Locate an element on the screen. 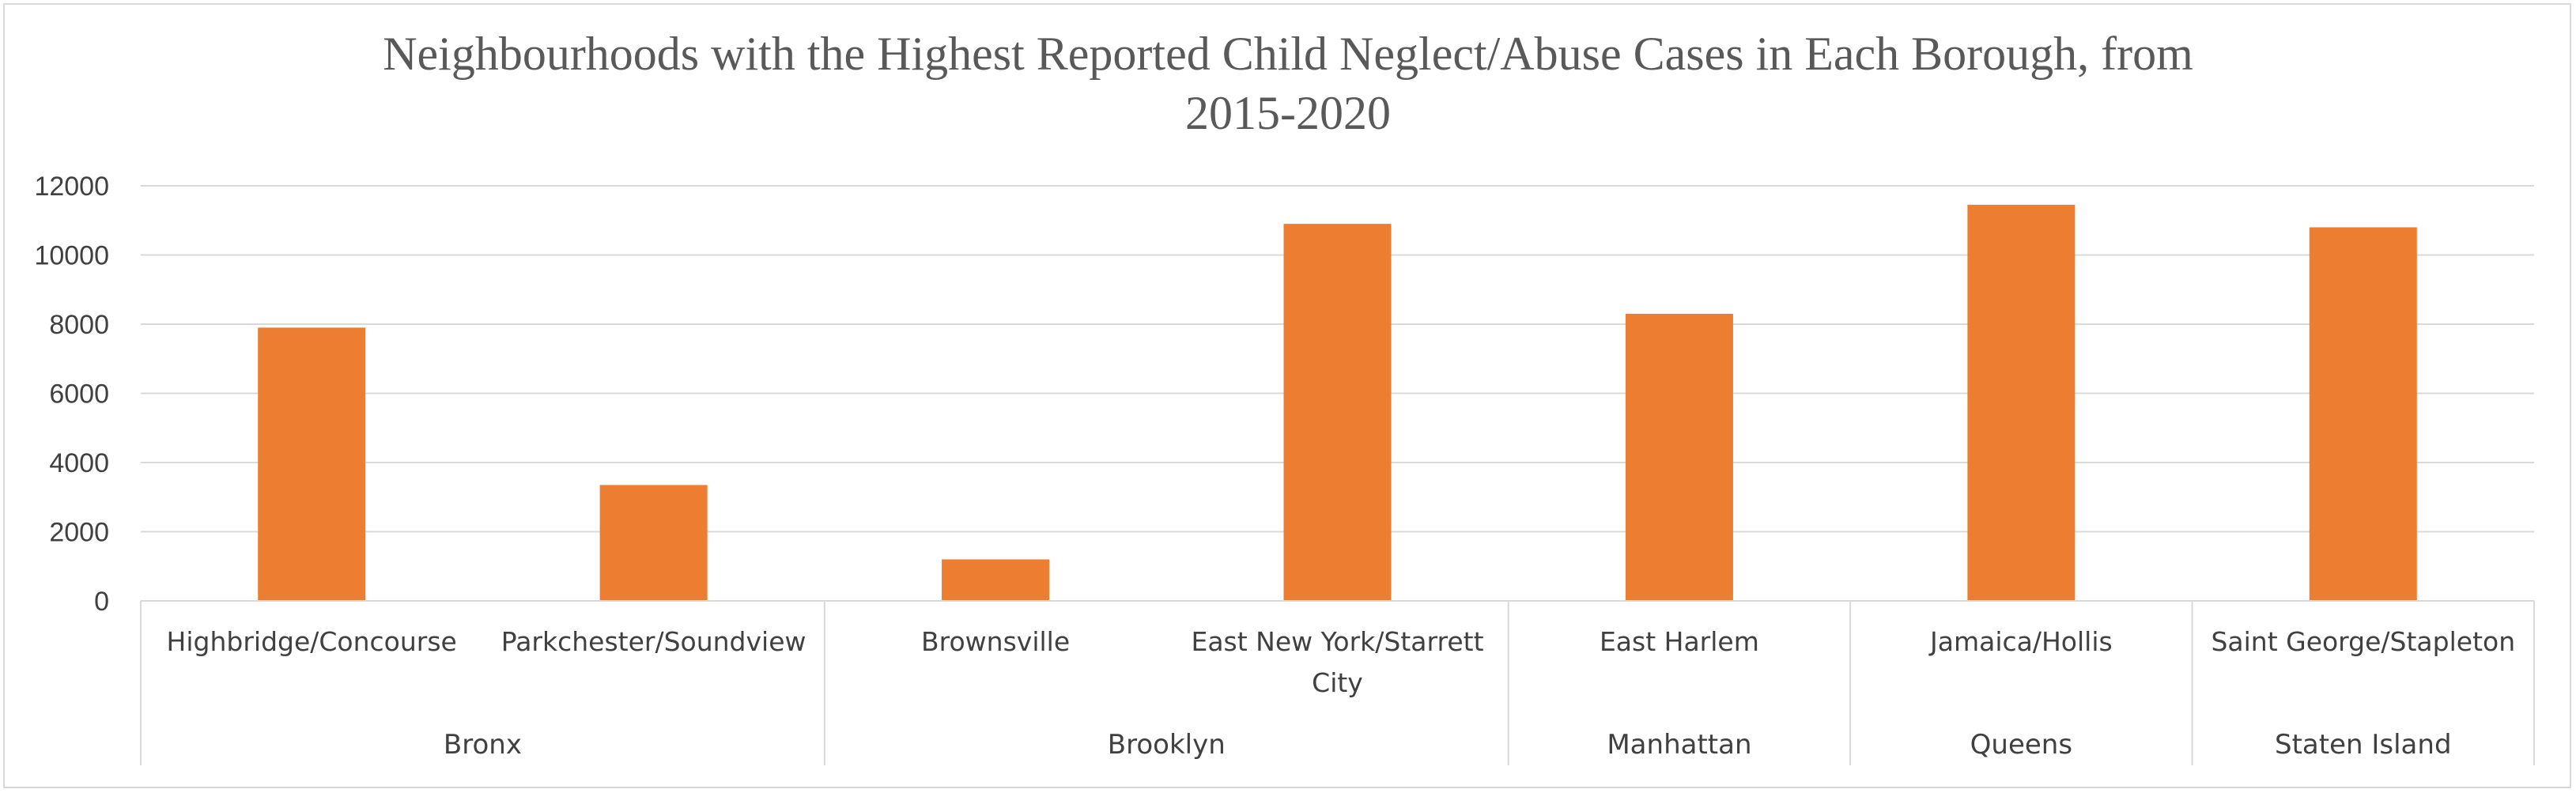 The image size is (2576, 793). y-tick-label: 0 is located at coordinates (101, 602).